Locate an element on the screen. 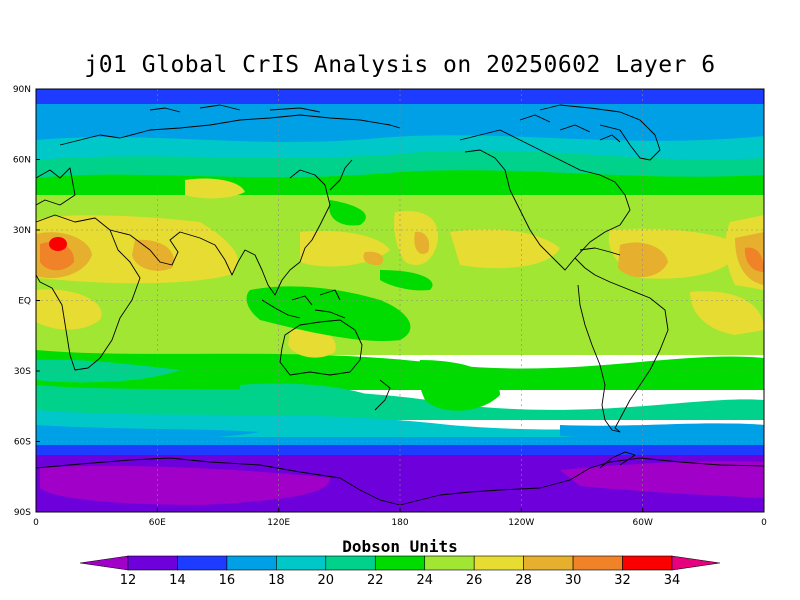 The width and height of the screenshot is (800, 600). y-tick-label: 60S is located at coordinates (22, 443).